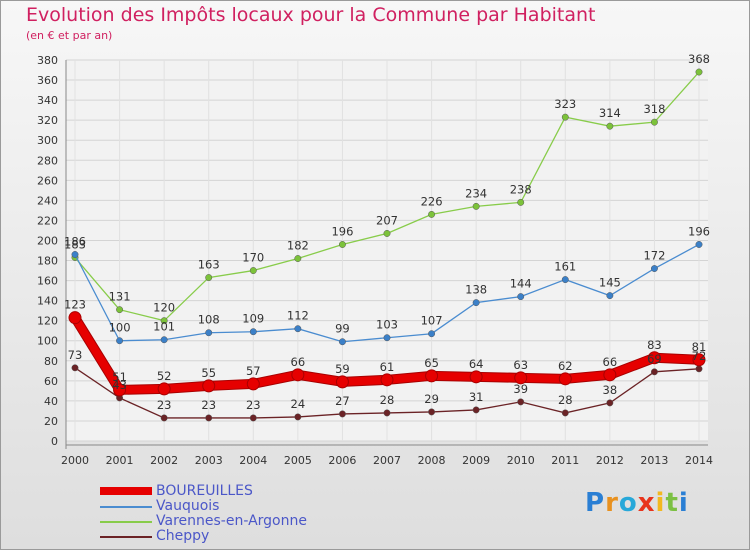 The height and width of the screenshot is (550, 750). Describe the element at coordinates (565, 104) in the screenshot. I see `data-label: 323` at that location.